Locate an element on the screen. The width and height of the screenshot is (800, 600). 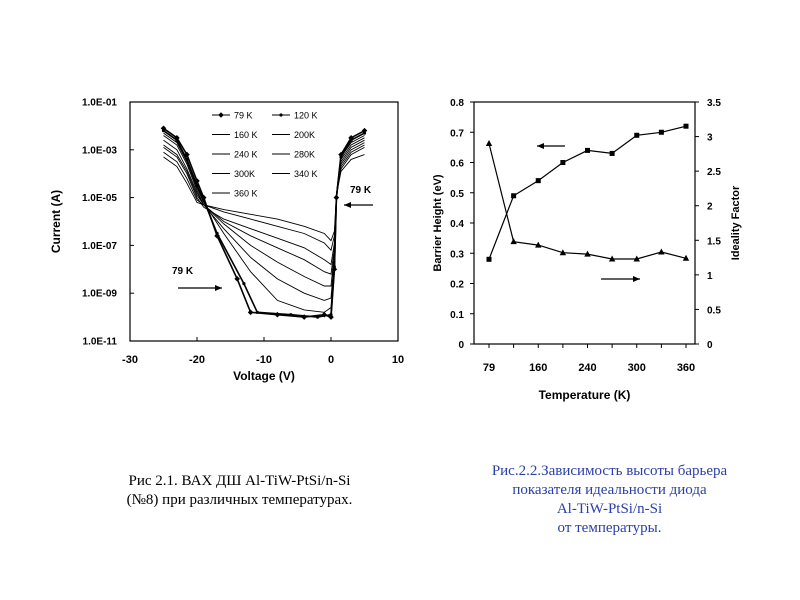
ideality-factor-line is located at coordinates (587, 201).